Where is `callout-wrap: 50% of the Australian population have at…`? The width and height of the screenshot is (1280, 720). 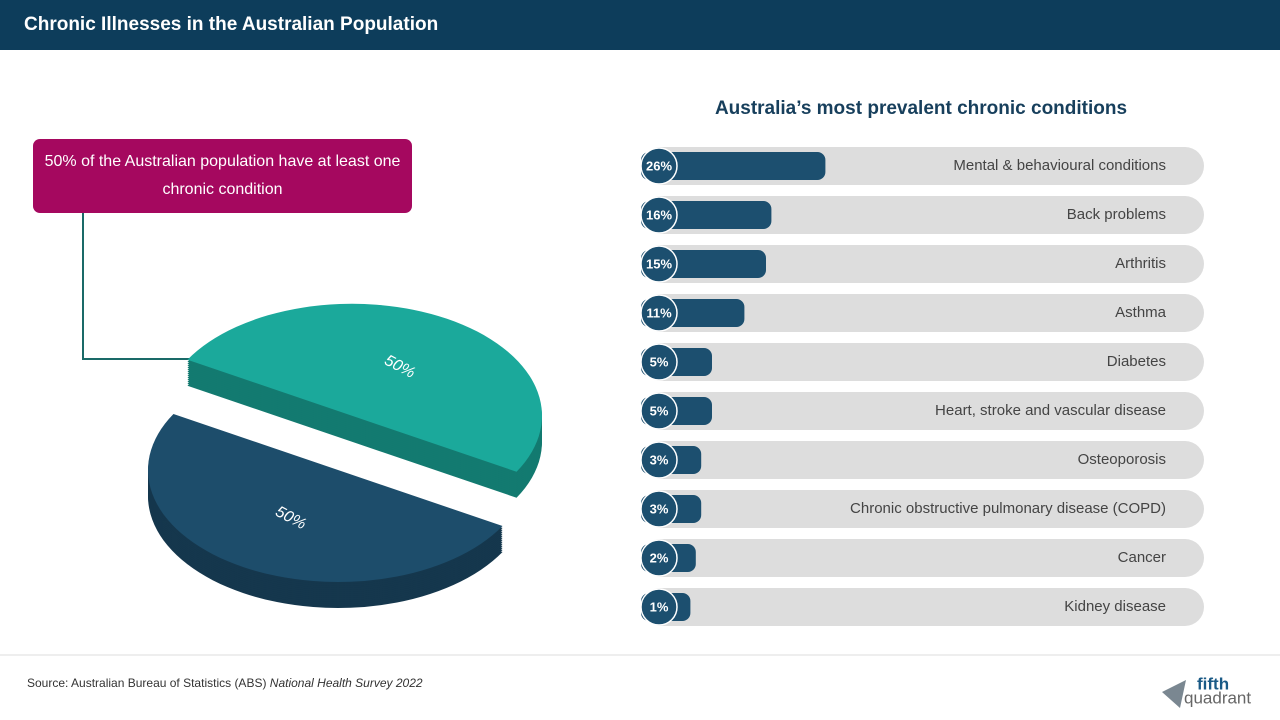
callout-wrap: 50% of the Australian population have at… is located at coordinates (222, 175).